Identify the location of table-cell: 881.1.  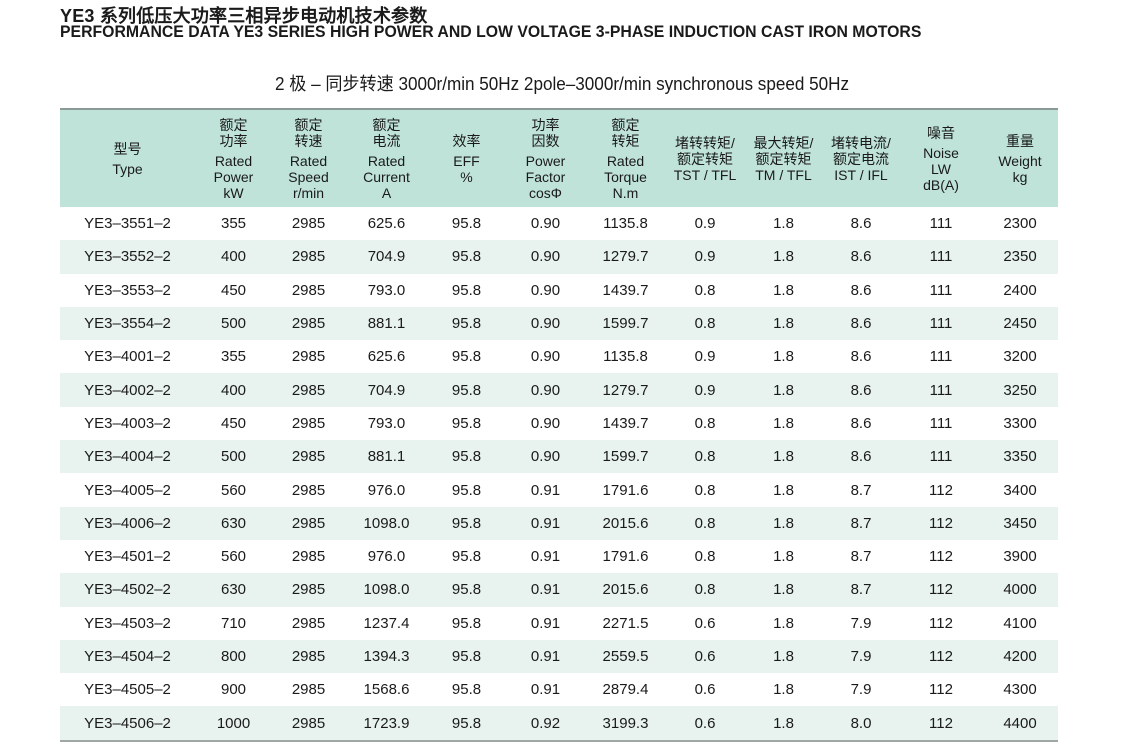
(386, 324).